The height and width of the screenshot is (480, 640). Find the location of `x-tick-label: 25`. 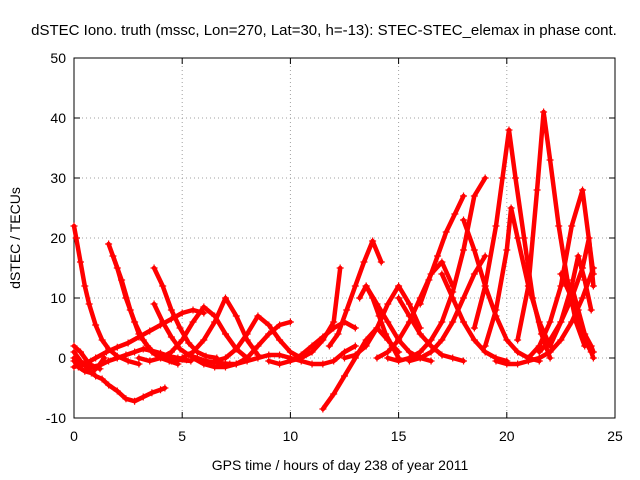

x-tick-label: 25 is located at coordinates (615, 436).